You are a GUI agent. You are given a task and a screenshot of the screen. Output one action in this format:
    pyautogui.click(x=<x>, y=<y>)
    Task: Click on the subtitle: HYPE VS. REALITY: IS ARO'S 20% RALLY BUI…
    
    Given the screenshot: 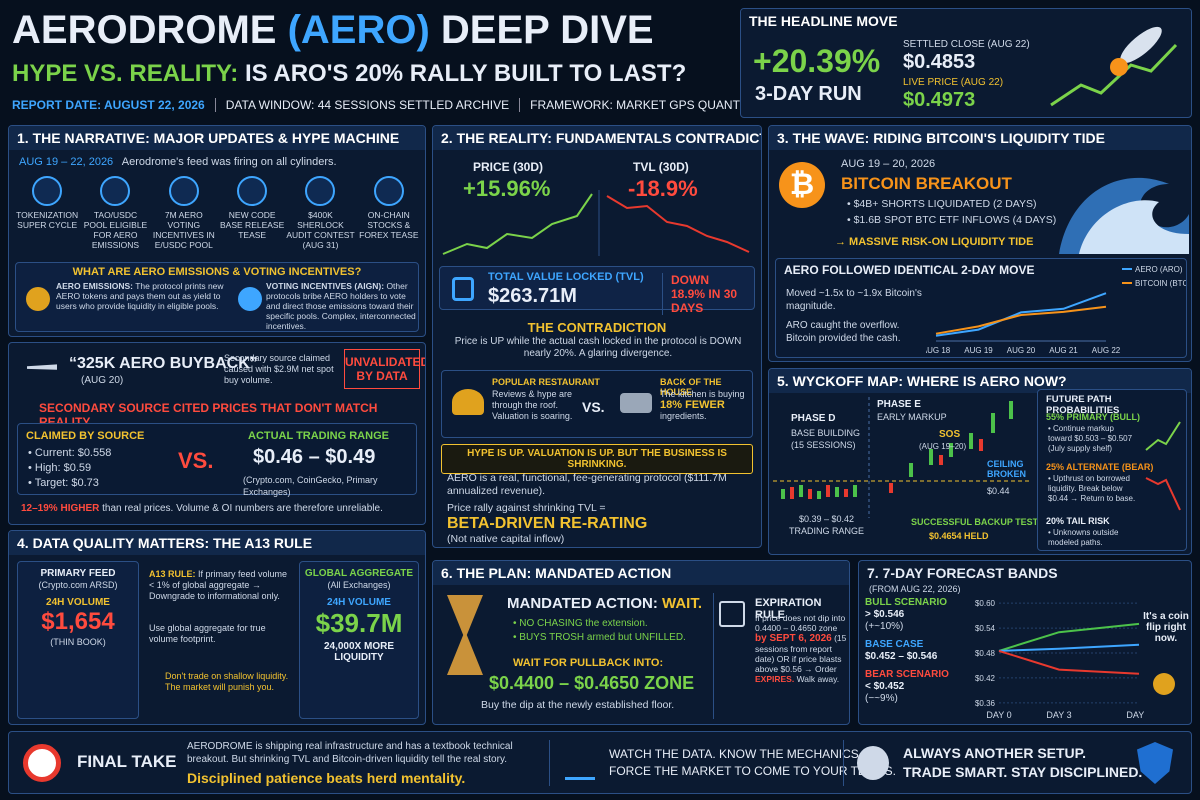 What is the action you would take?
    pyautogui.click(x=349, y=74)
    